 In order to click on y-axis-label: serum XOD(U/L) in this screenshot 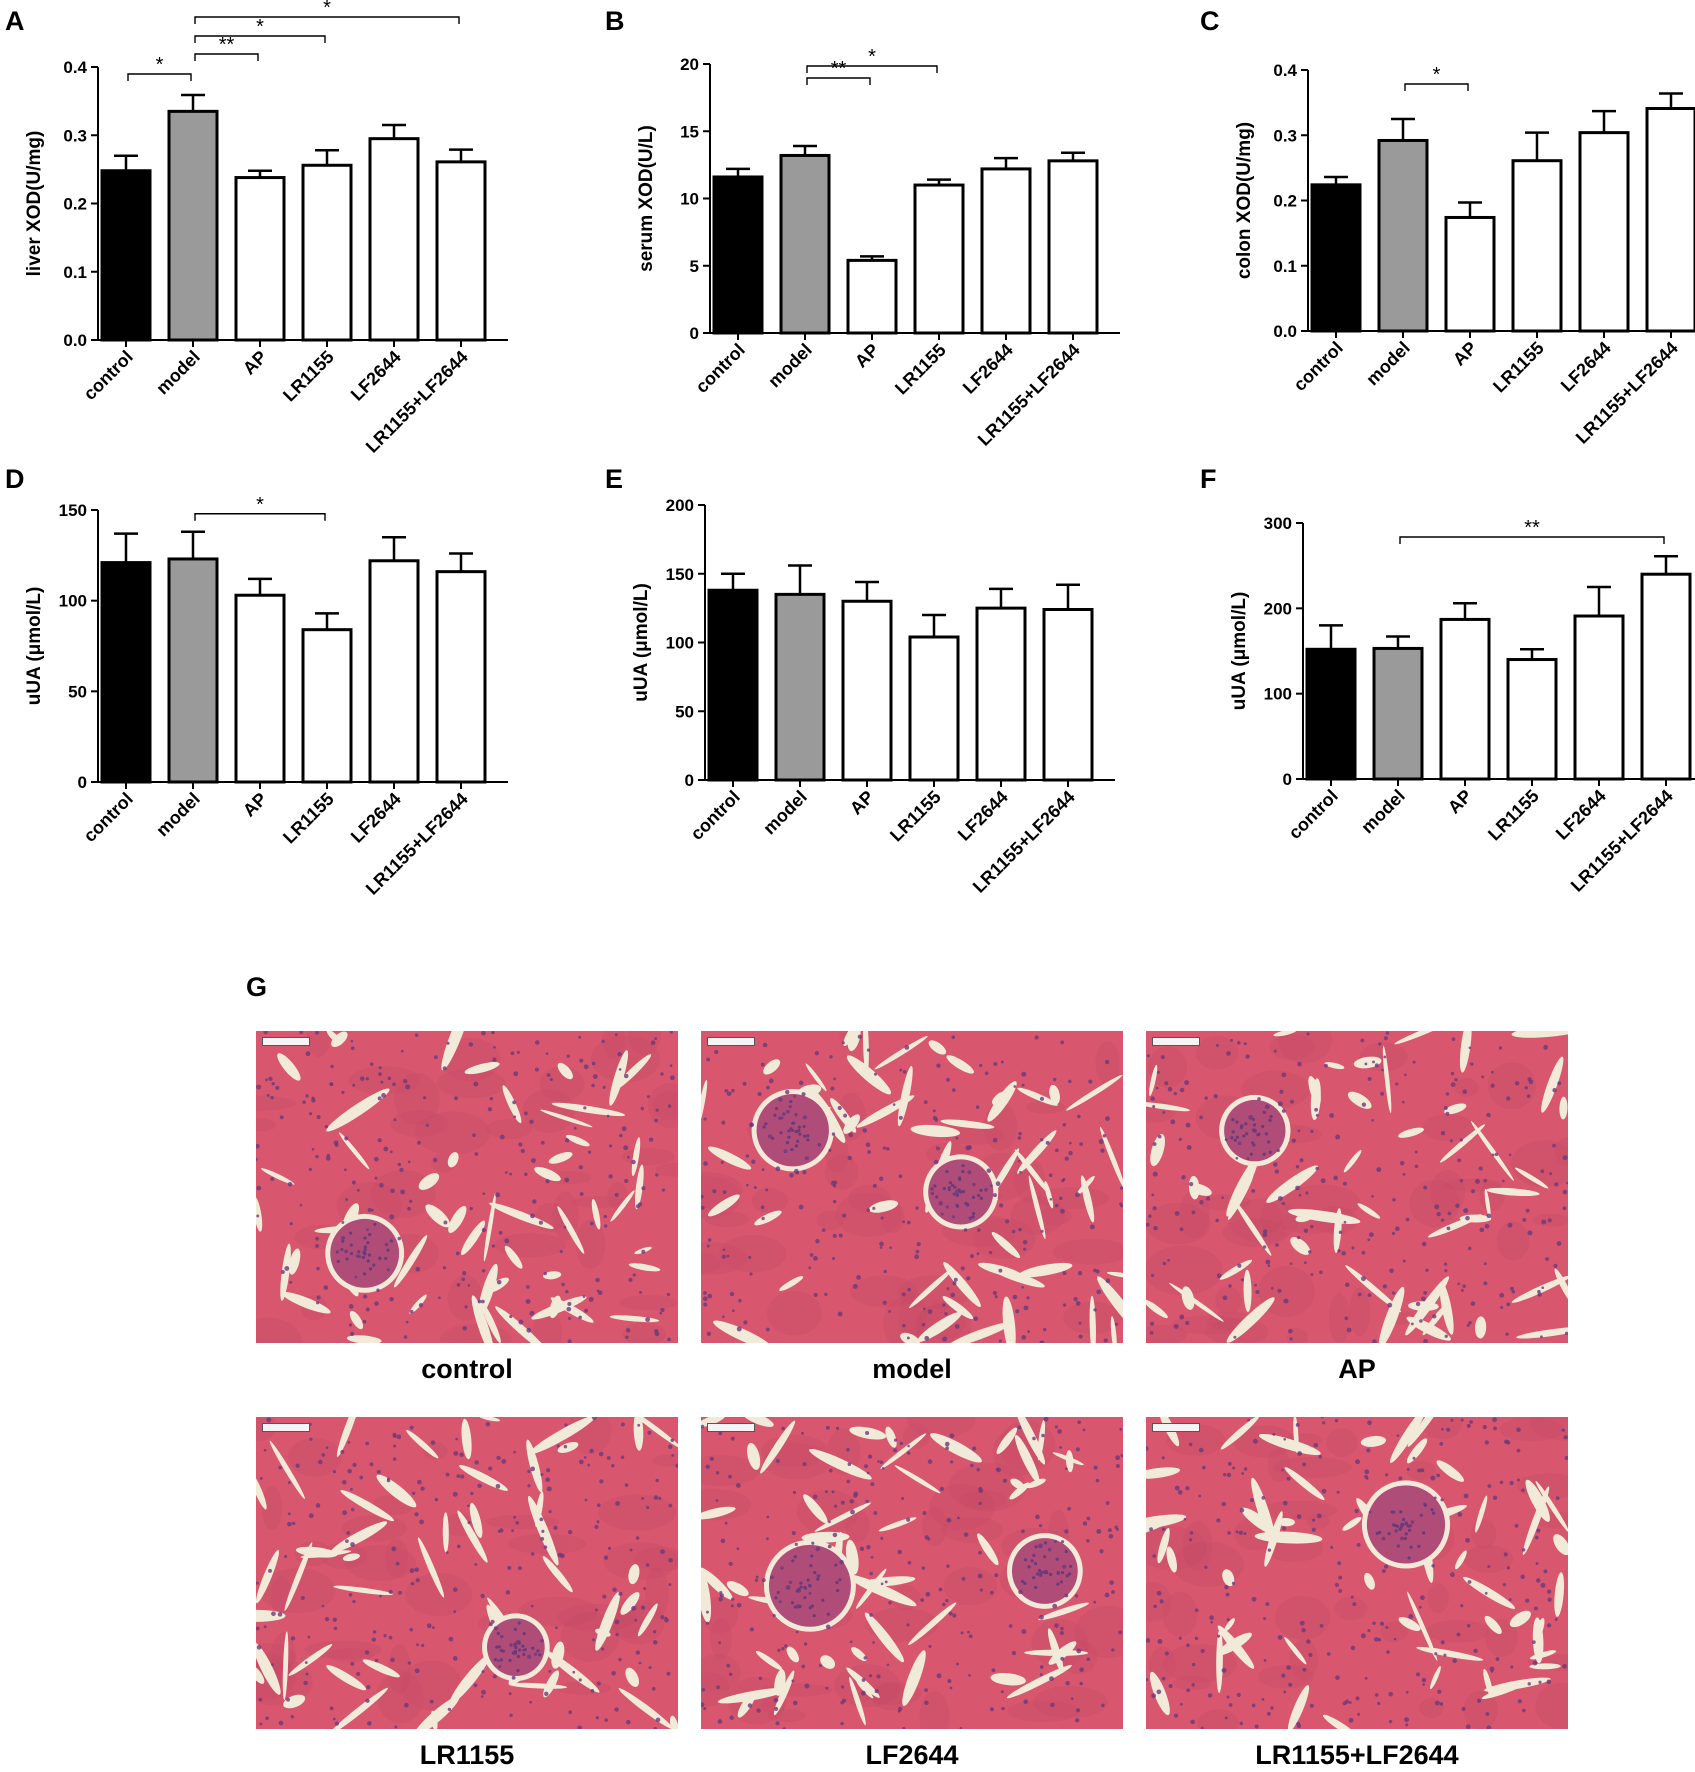, I will do `click(646, 198)`.